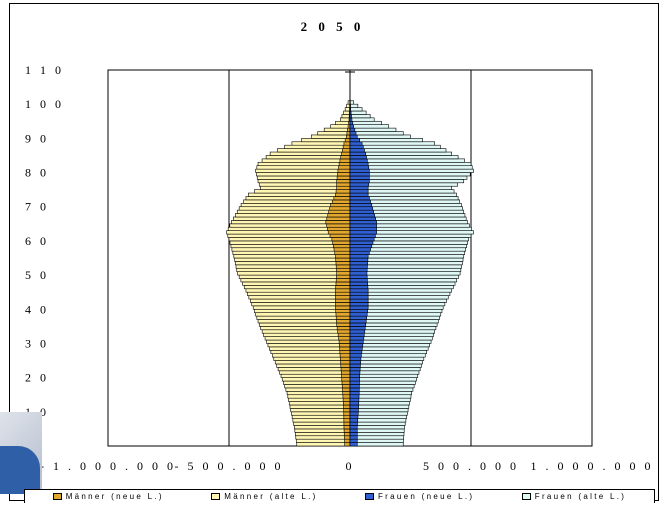 The height and width of the screenshot is (507, 665). I want to click on x-tick-label-0: - 1 . 0 0 0 . 0 0 0, so click(108, 466).